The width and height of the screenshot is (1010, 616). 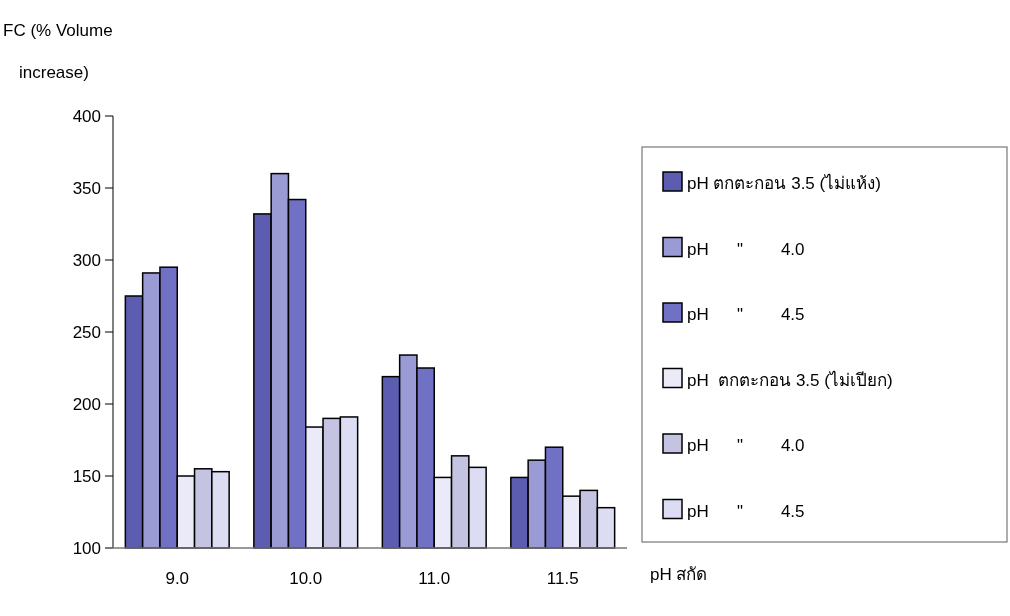 What do you see at coordinates (679, 574) in the screenshot?
I see `x-axis-title: pH สกัด` at bounding box center [679, 574].